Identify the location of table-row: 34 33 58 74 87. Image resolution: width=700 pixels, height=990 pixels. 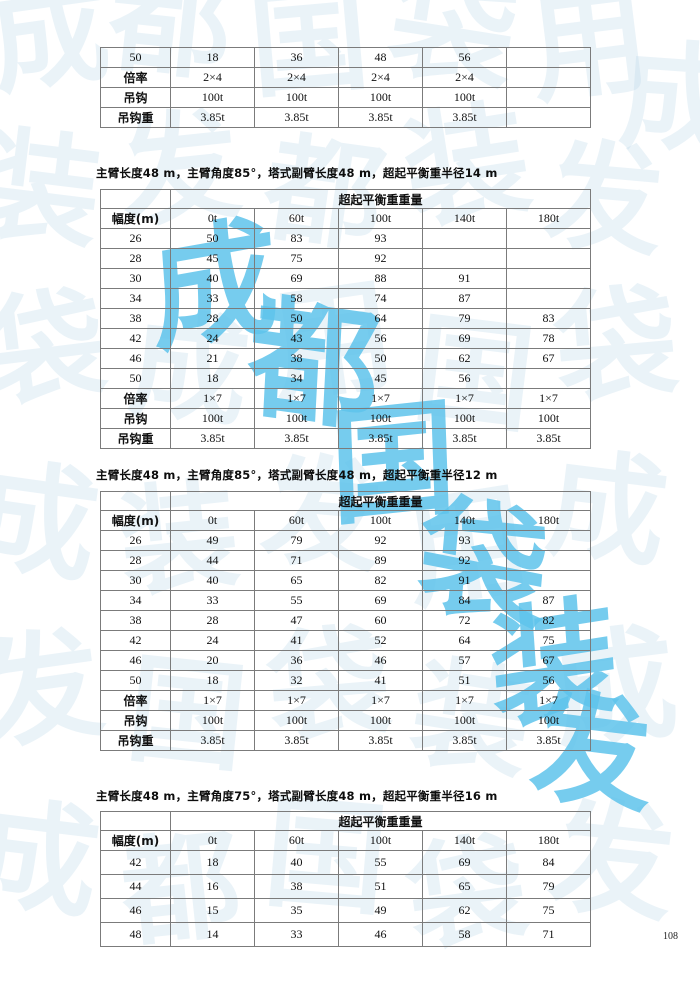
(346, 298).